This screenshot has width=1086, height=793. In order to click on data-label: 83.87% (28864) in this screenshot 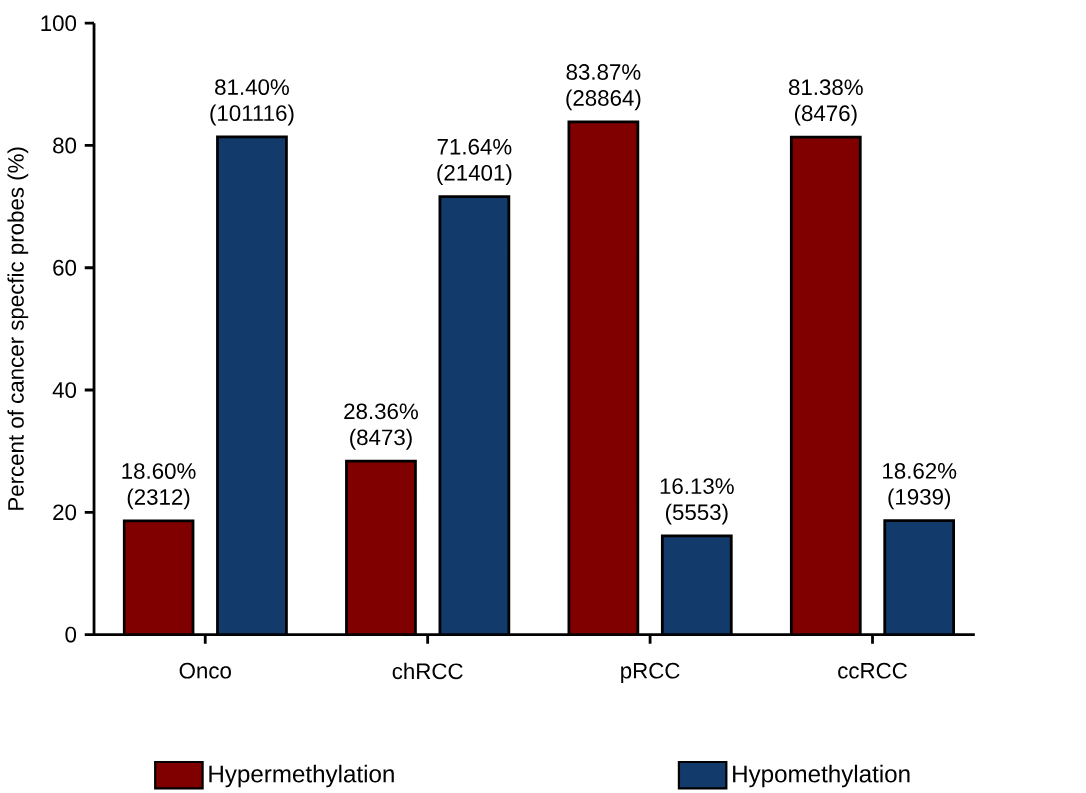, I will do `click(603, 87)`.